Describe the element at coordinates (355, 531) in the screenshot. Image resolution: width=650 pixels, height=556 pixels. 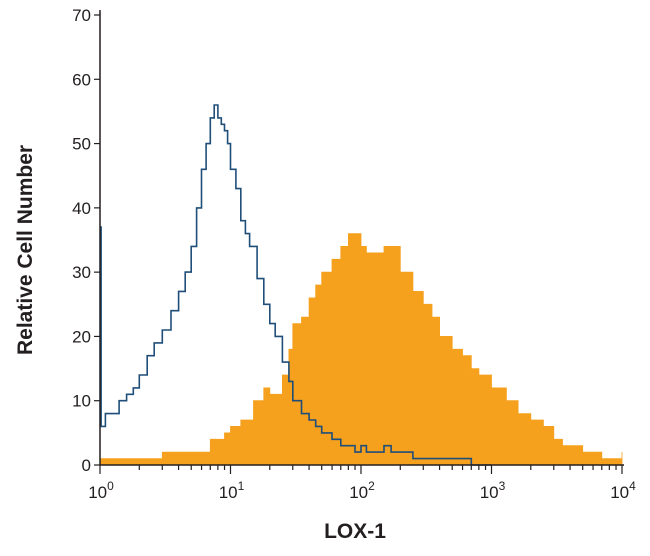
I see `x-axis-title: LOX-1` at that location.